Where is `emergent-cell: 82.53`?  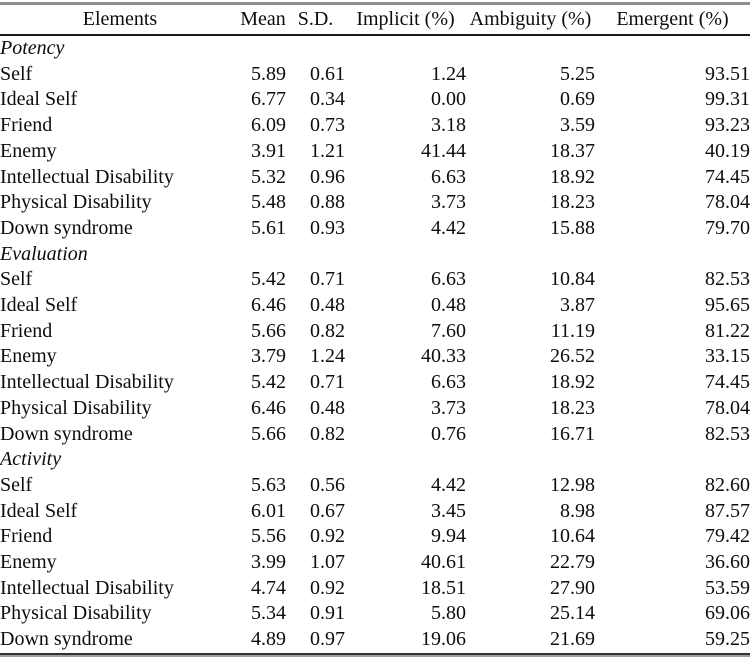
emergent-cell: 82.53 is located at coordinates (727, 433).